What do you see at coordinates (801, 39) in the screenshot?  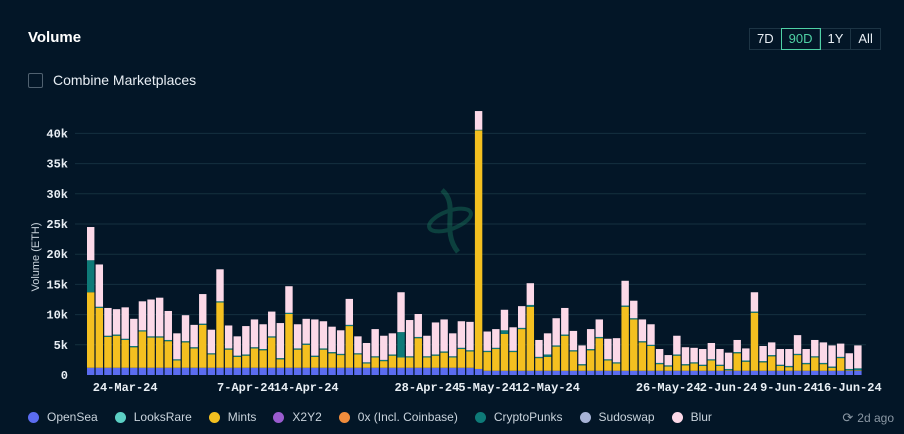 I see `range-90d-button: 90D` at bounding box center [801, 39].